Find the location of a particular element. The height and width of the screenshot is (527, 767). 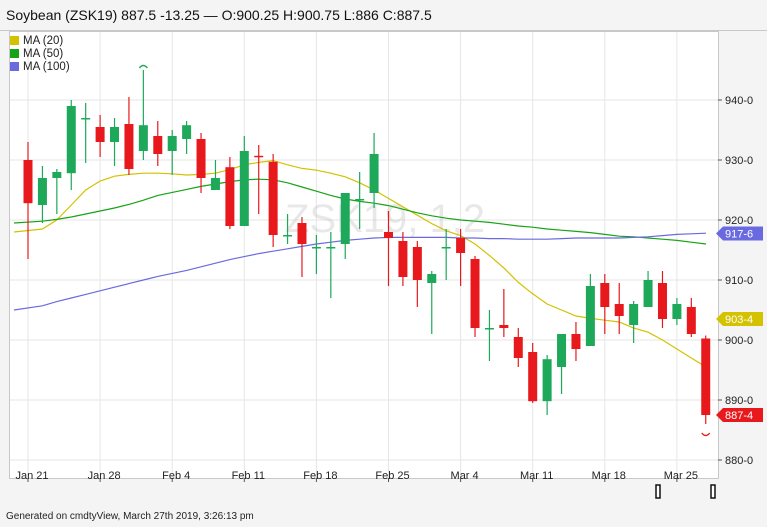

range-end-handle is located at coordinates (713, 491).